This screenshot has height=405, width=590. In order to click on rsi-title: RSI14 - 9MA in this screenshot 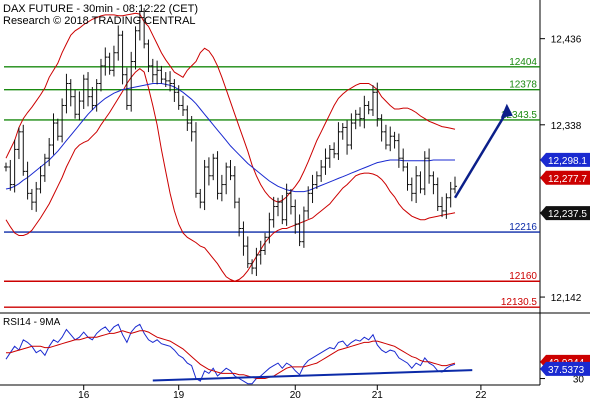, I will do `click(32, 322)`.